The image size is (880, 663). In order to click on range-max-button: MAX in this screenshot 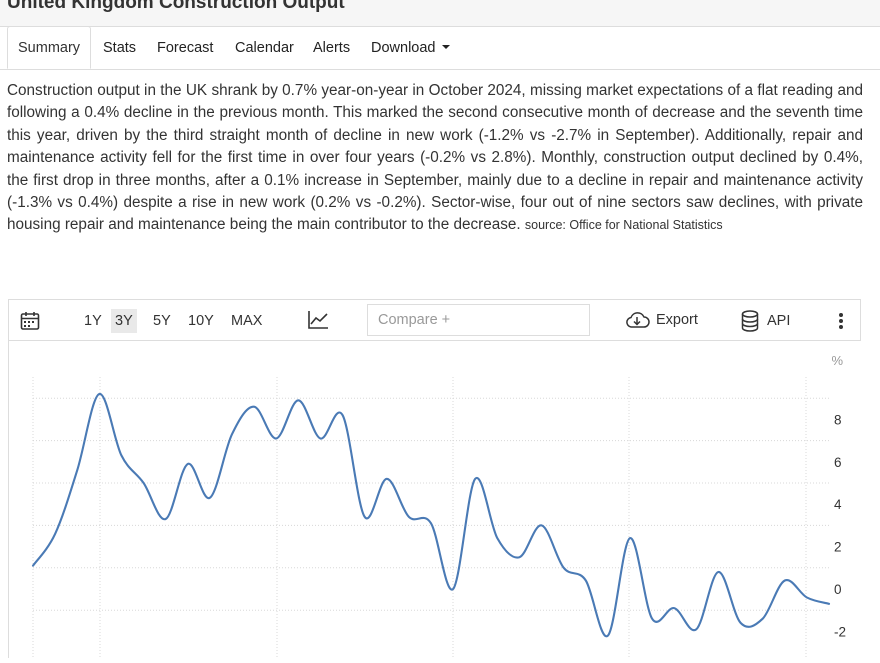, I will do `click(247, 321)`.